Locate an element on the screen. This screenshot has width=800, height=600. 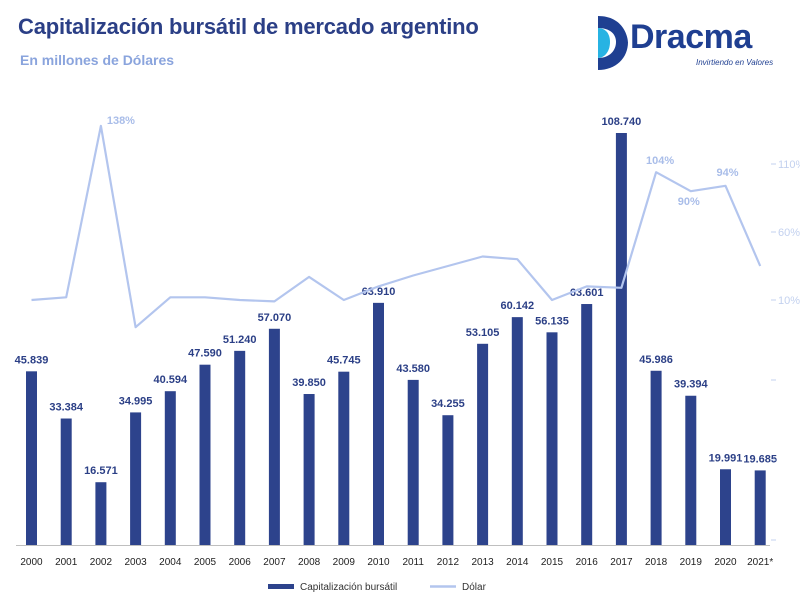
bar-label-2014: 60.142 is located at coordinates (517, 306).